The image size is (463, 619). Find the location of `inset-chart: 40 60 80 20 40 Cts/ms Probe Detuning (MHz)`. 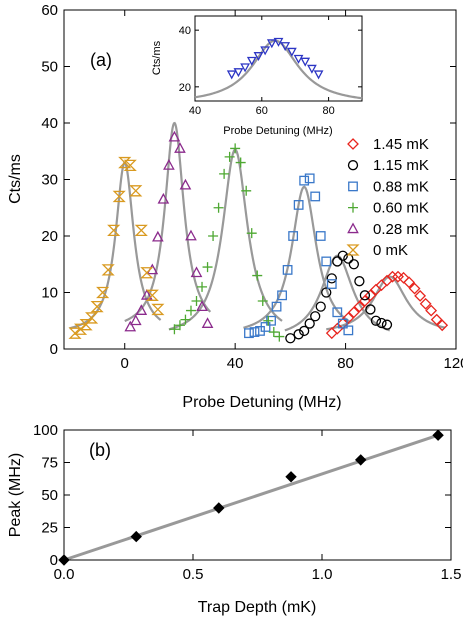

inset-chart: 40 60 80 20 40 Cts/ms Probe Detuning (MHz) is located at coordinates (257, 76).